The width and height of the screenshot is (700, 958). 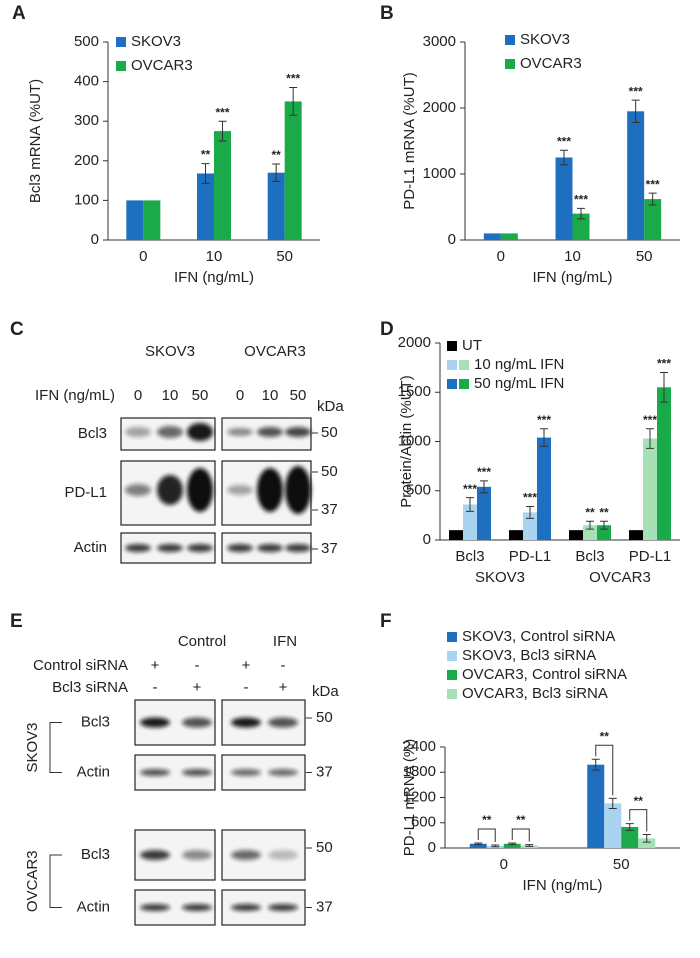 What do you see at coordinates (85, 492) in the screenshot?
I see `row-label: PD-L1` at bounding box center [85, 492].